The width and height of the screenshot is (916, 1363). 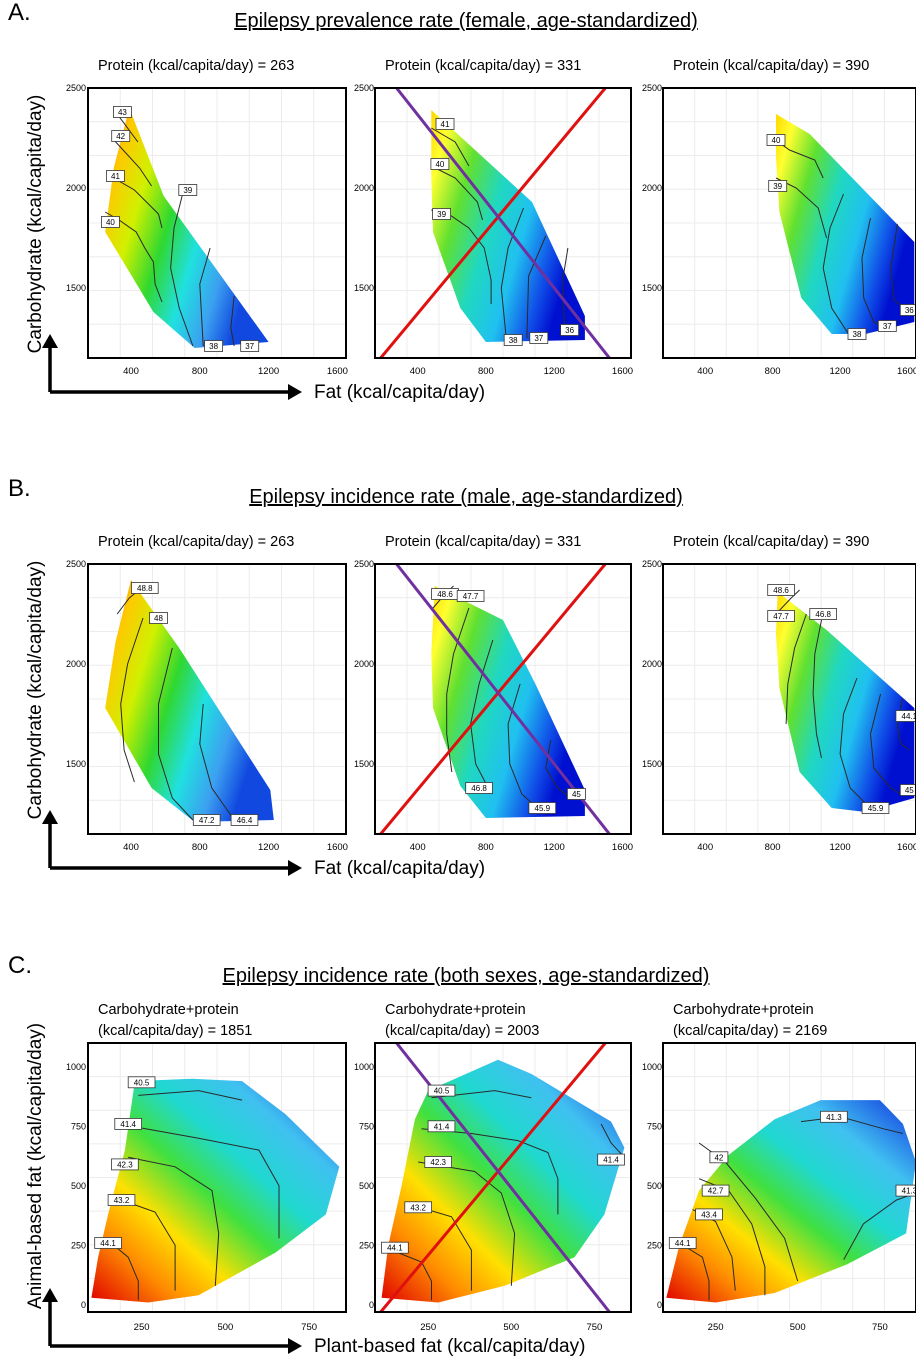 What do you see at coordinates (441, 1090) in the screenshot?
I see `contour-label: 40.5` at bounding box center [441, 1090].